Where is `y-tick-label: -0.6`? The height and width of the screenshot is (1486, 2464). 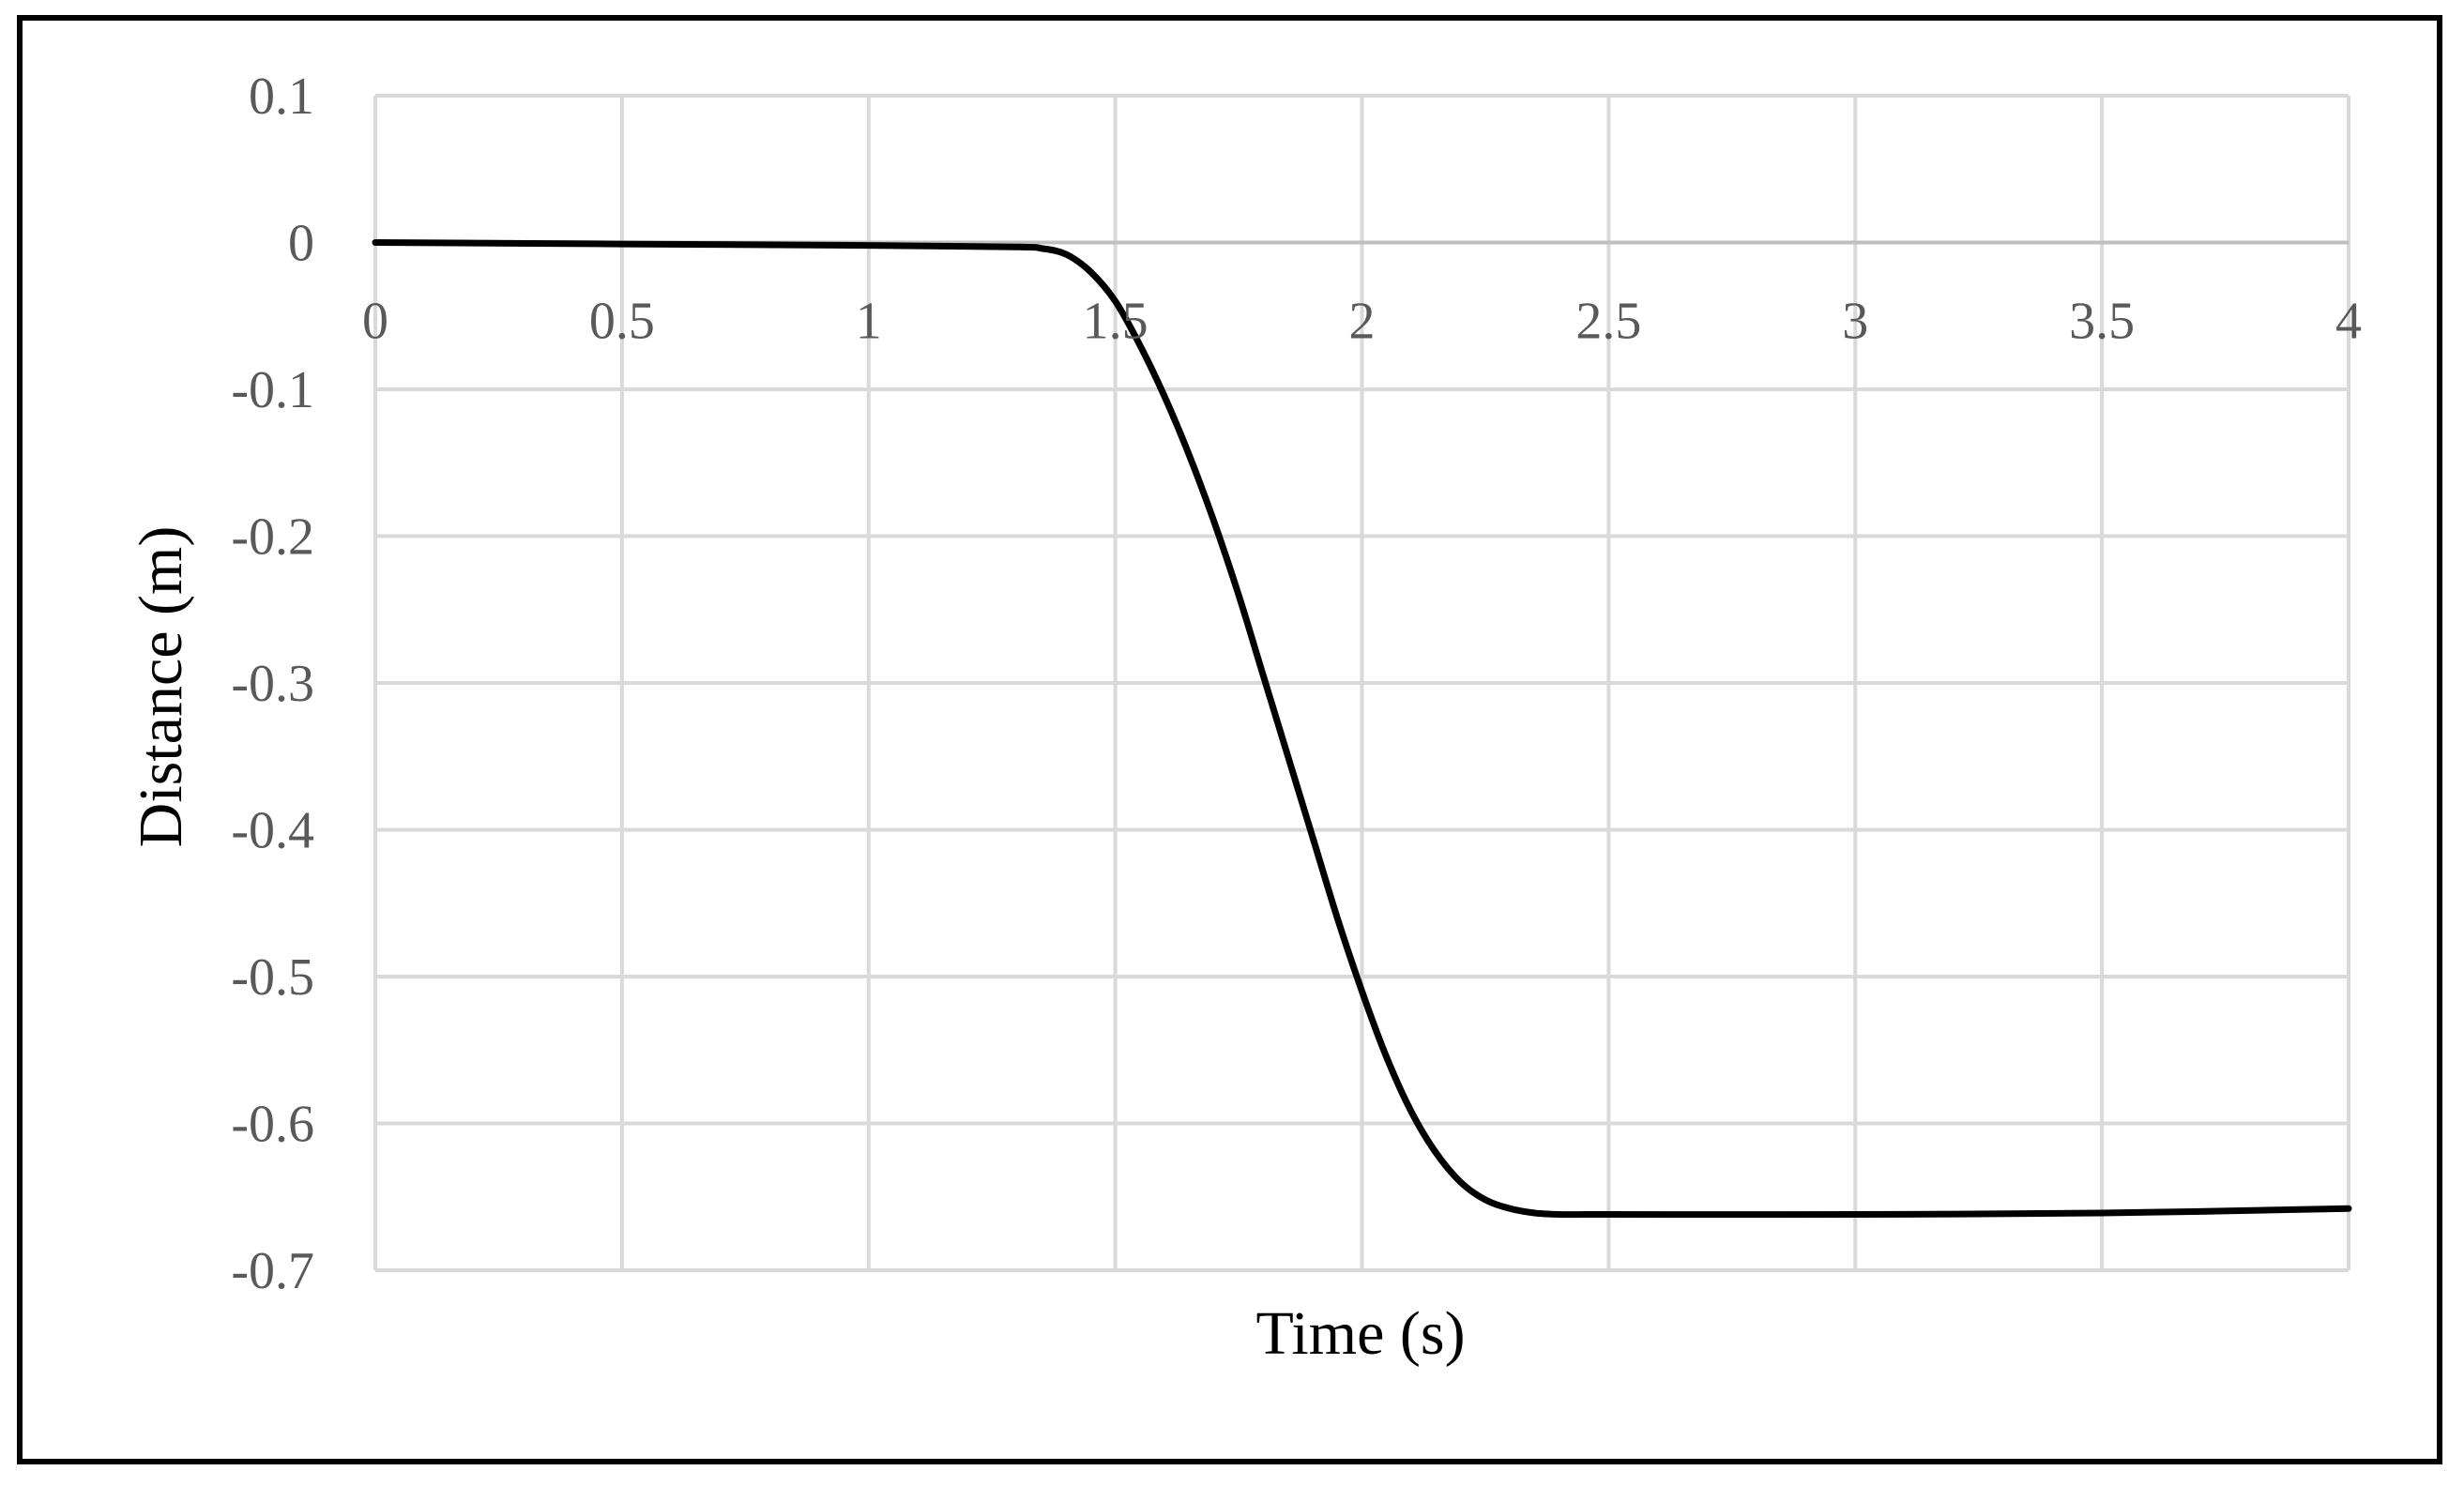
y-tick-label: -0.6 is located at coordinates (273, 1125).